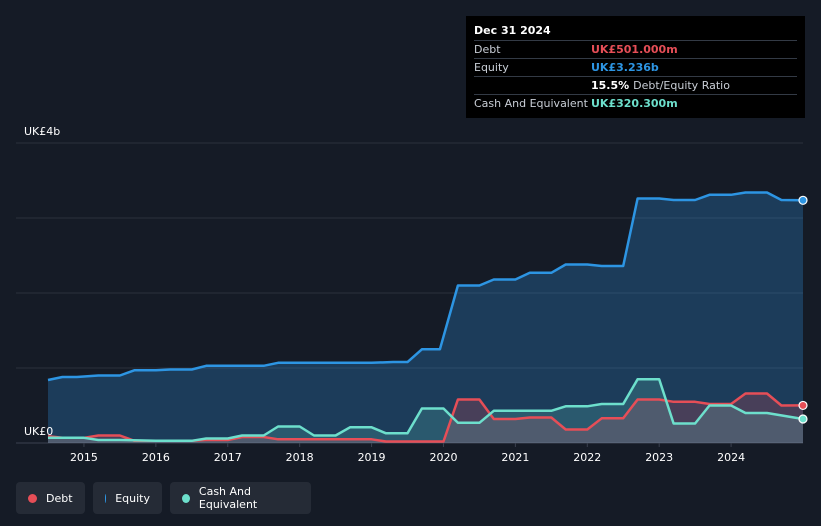 The width and height of the screenshot is (821, 526). What do you see at coordinates (42, 131) in the screenshot?
I see `y-axis-max-label: UK£4b` at bounding box center [42, 131].